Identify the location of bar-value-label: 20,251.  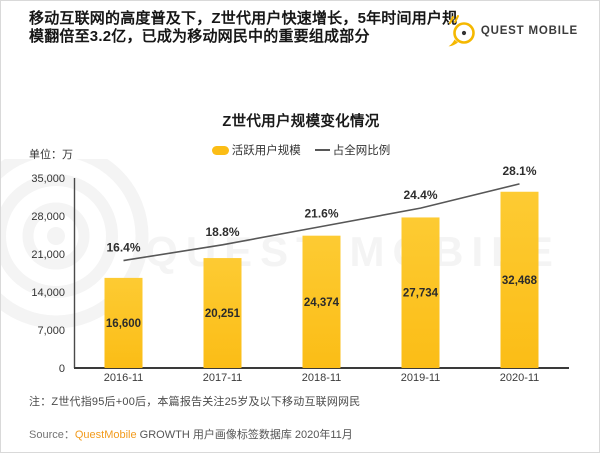
(223, 314).